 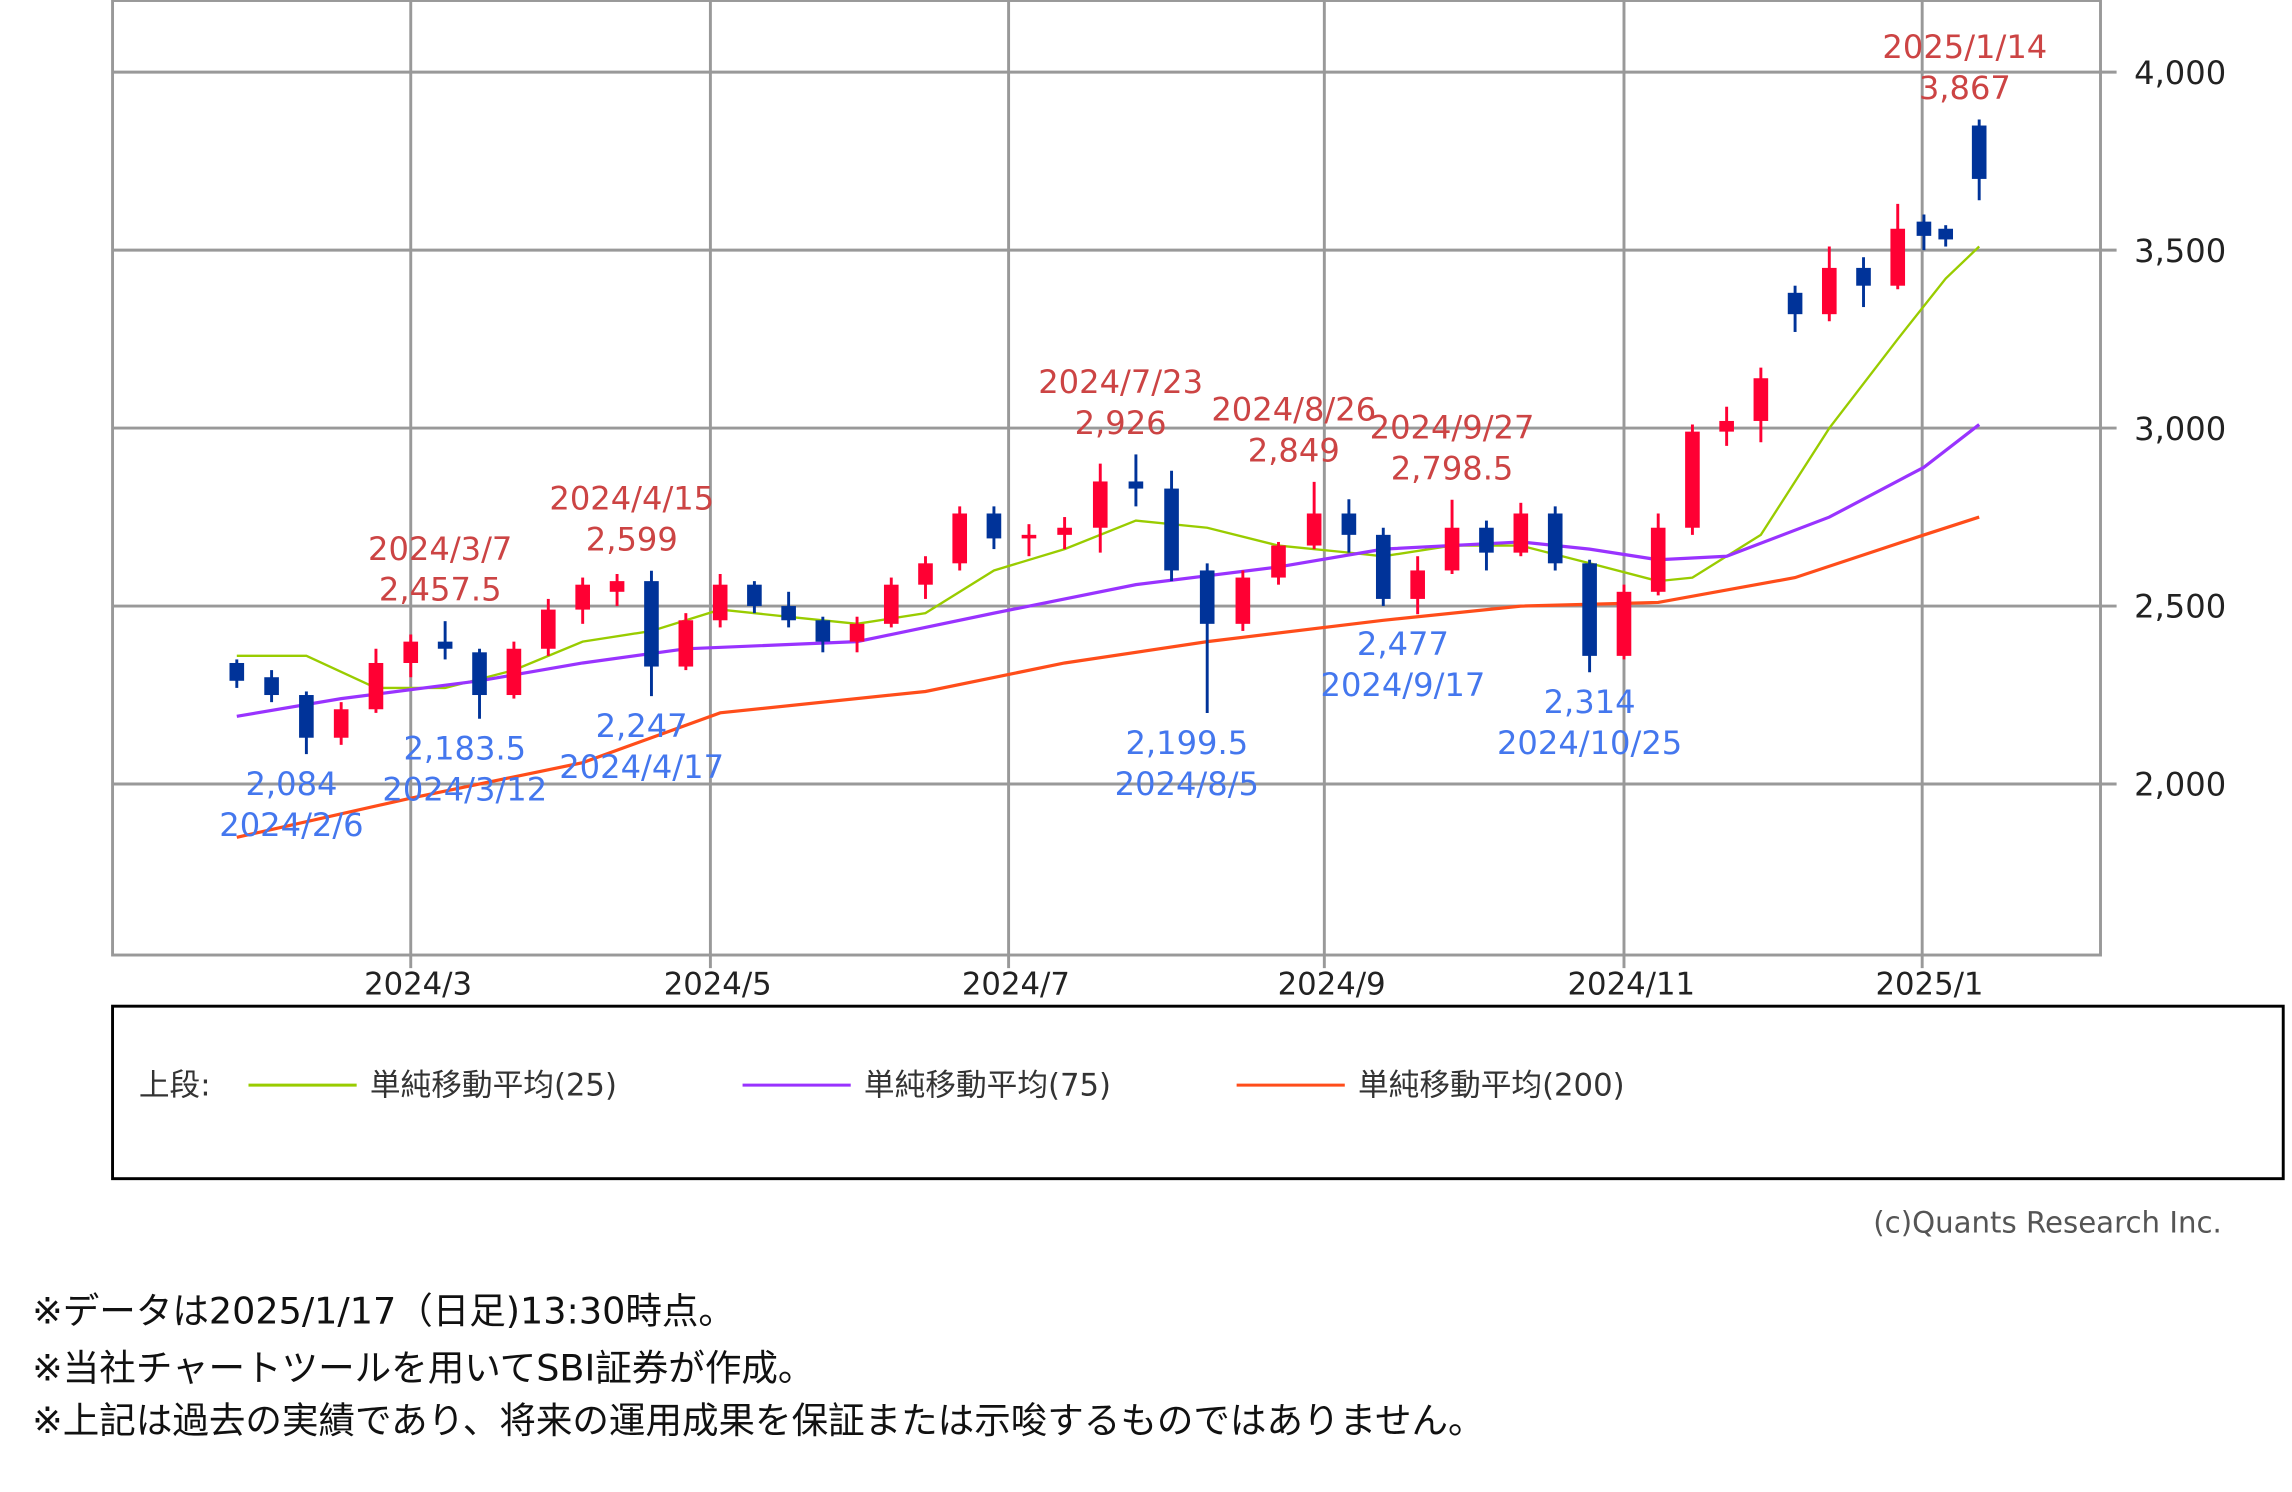 I want to click on y-axis: 2,000 2,500 3,000 3,500 4,000, so click(x=2180, y=429).